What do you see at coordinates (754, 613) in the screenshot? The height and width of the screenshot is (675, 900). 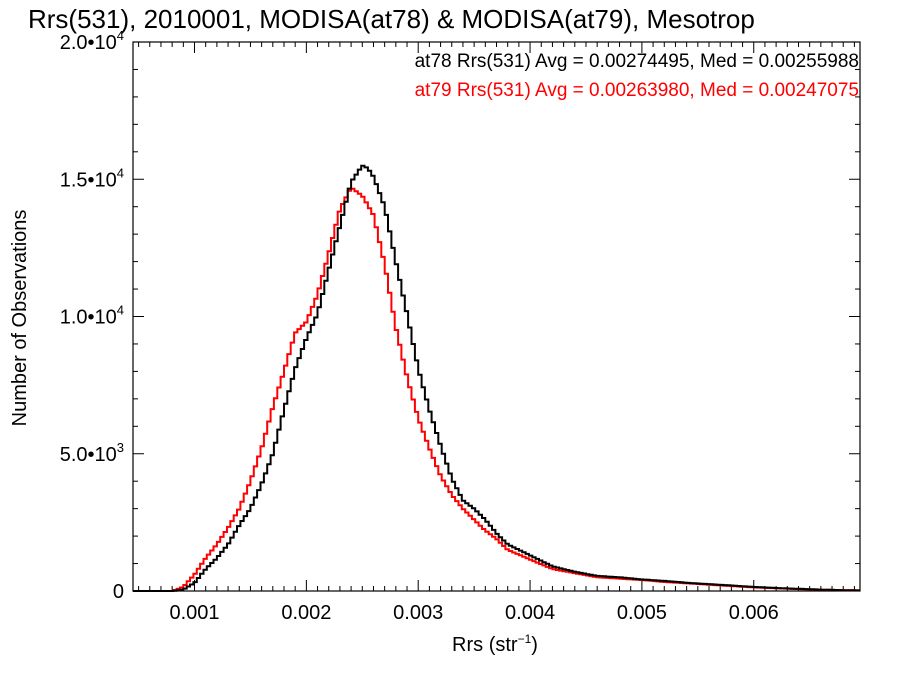 I see `x-tick-label: 0.006` at bounding box center [754, 613].